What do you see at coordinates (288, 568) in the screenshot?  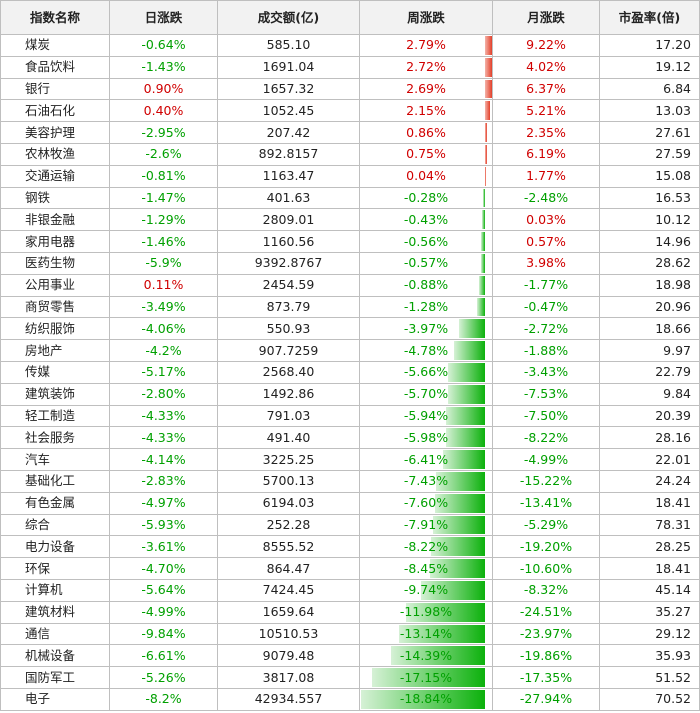 I see `cell-volume: 864.47` at bounding box center [288, 568].